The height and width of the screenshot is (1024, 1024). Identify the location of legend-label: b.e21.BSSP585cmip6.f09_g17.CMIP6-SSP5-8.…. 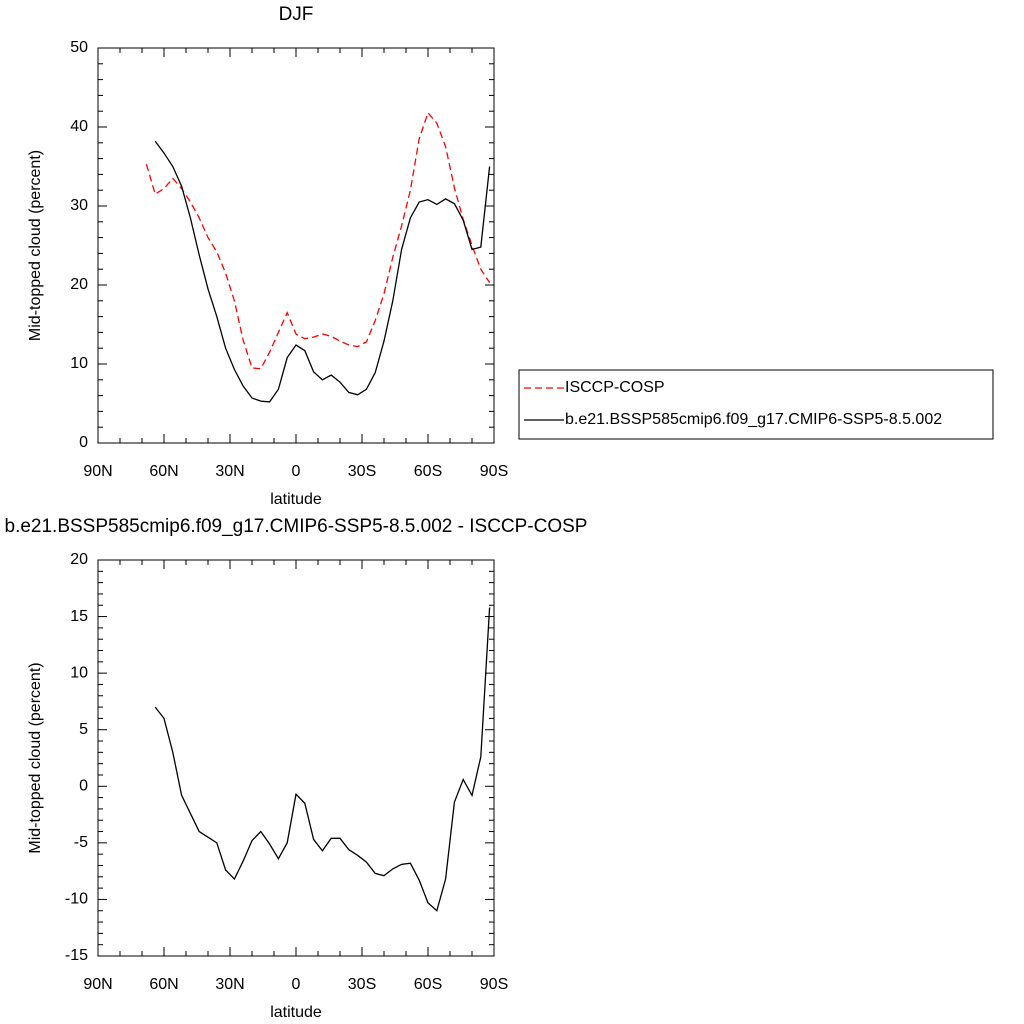
(753, 419).